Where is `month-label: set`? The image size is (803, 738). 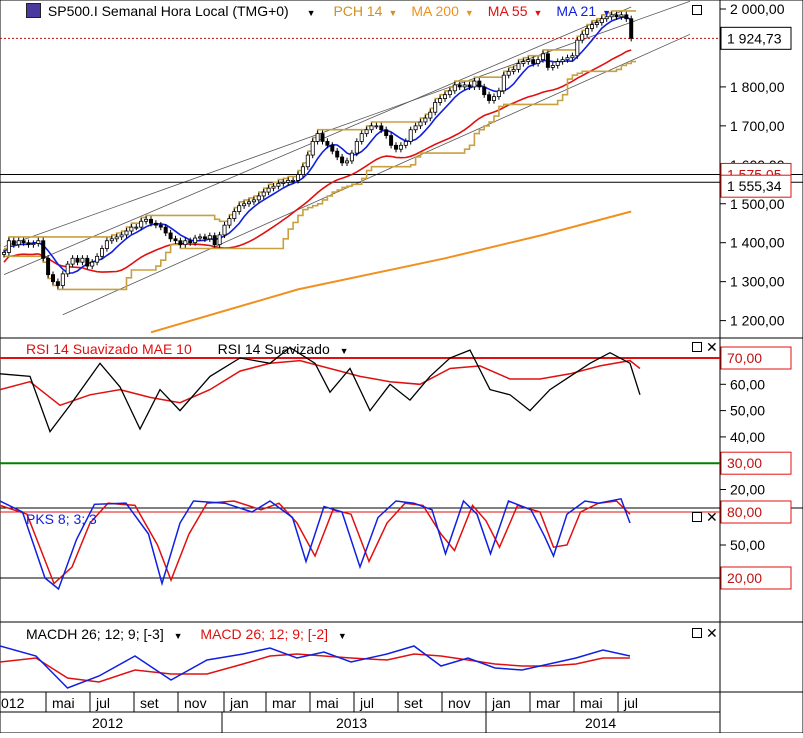
month-label: set is located at coordinates (413, 703).